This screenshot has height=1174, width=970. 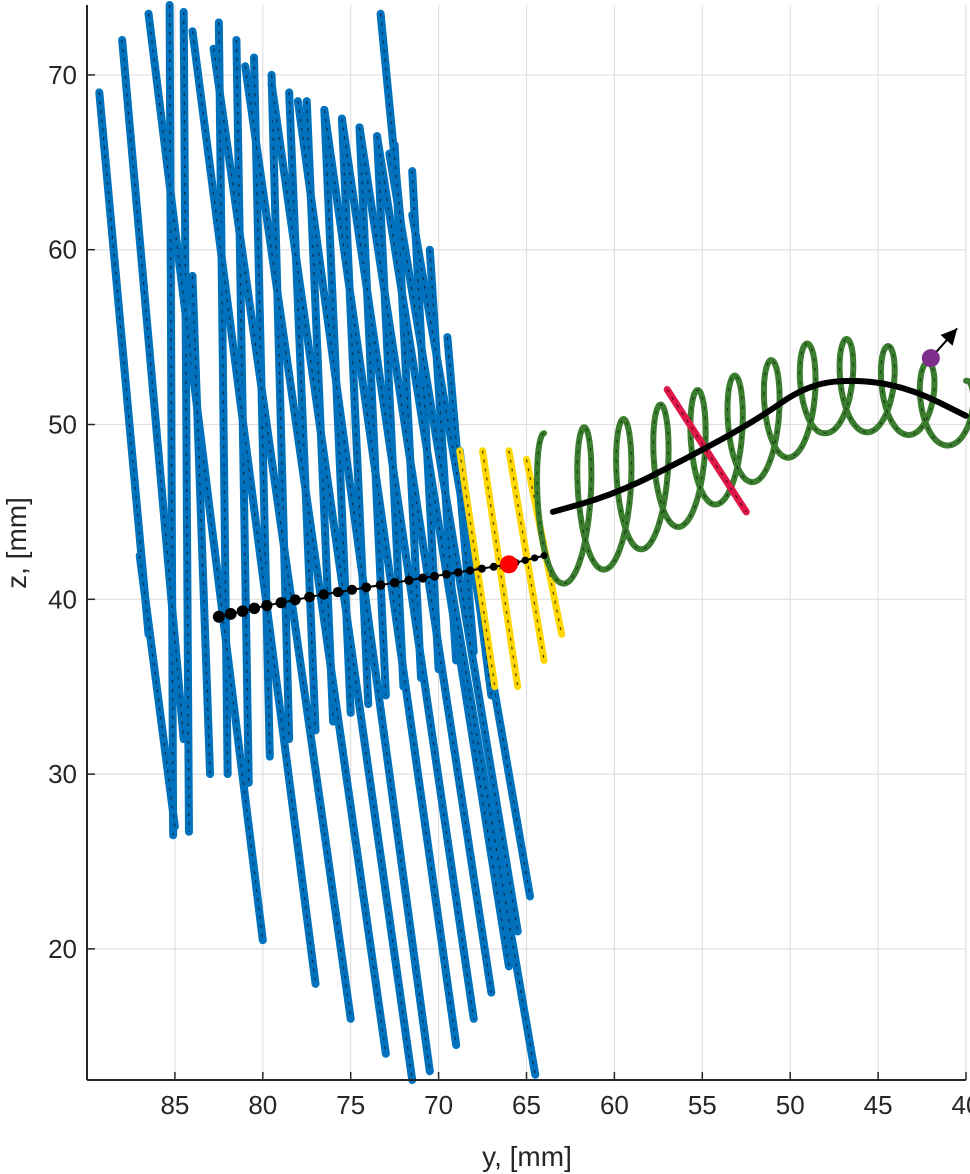 What do you see at coordinates (174, 1105) in the screenshot?
I see `x-tick-label: 85` at bounding box center [174, 1105].